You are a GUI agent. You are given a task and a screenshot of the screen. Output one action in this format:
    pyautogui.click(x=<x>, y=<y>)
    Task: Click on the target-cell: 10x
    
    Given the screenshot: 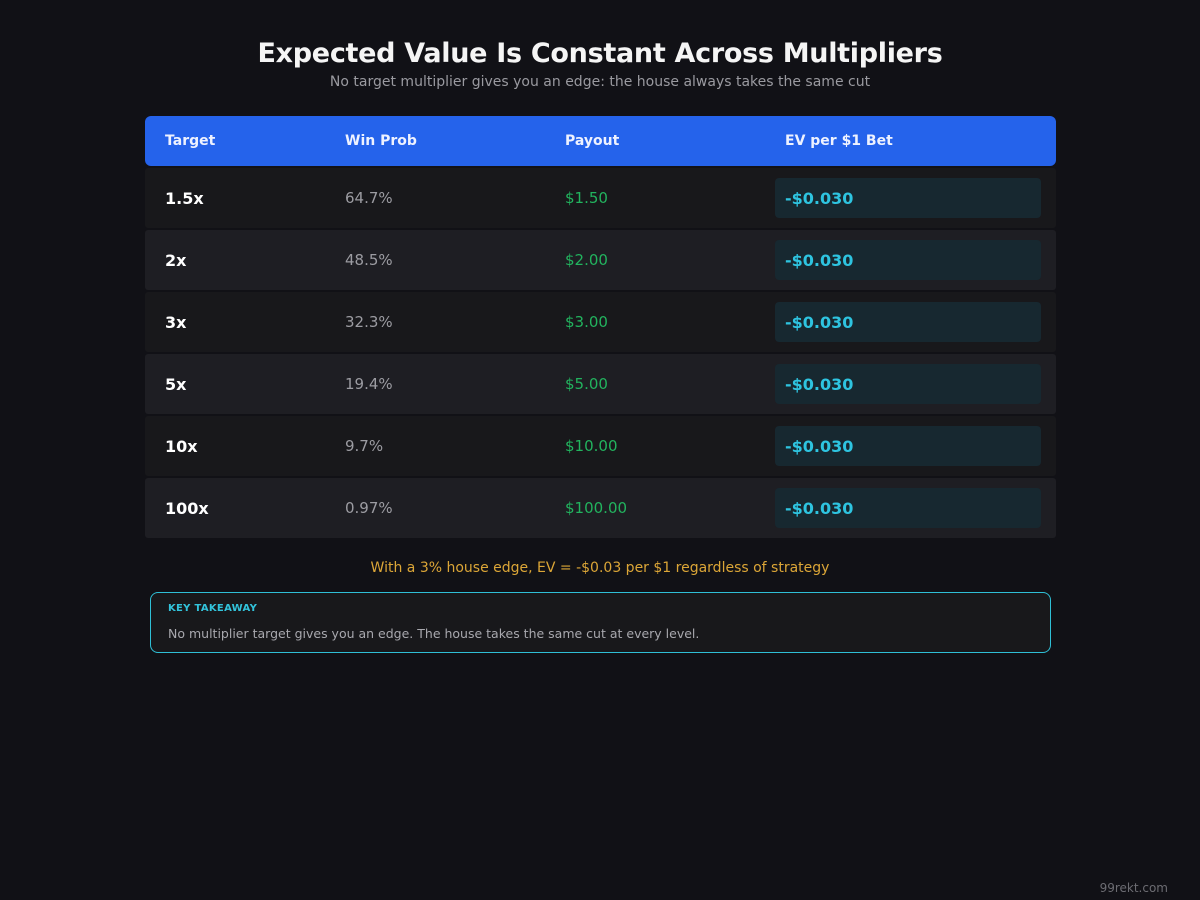 What is the action you would take?
    pyautogui.click(x=181, y=446)
    